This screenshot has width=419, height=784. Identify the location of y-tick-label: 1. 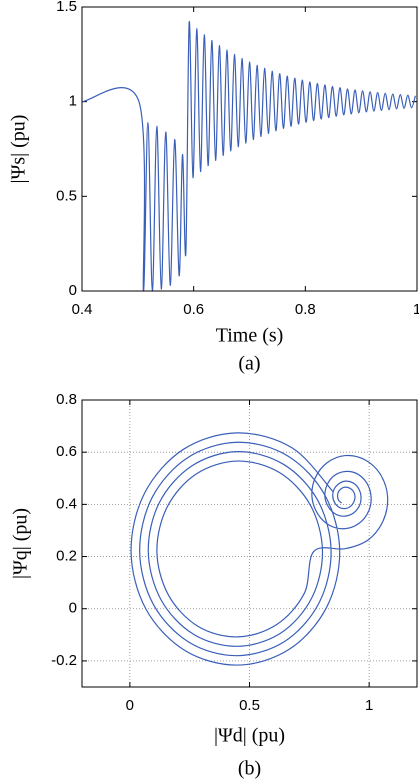
(73, 101).